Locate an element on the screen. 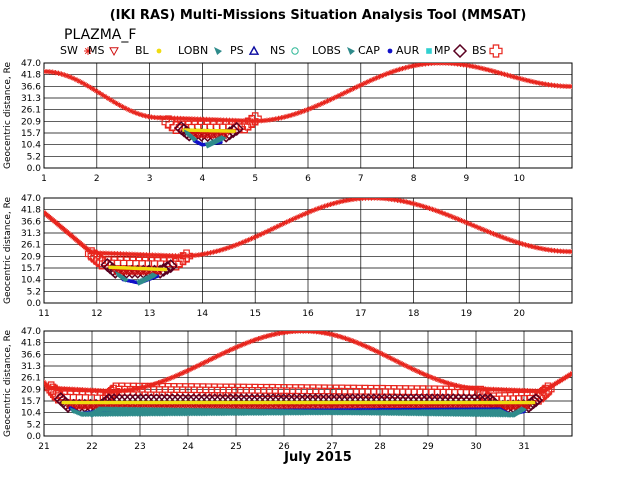 The width and height of the screenshot is (636, 500). y-tick-label: 36.6 is located at coordinates (31, 87).